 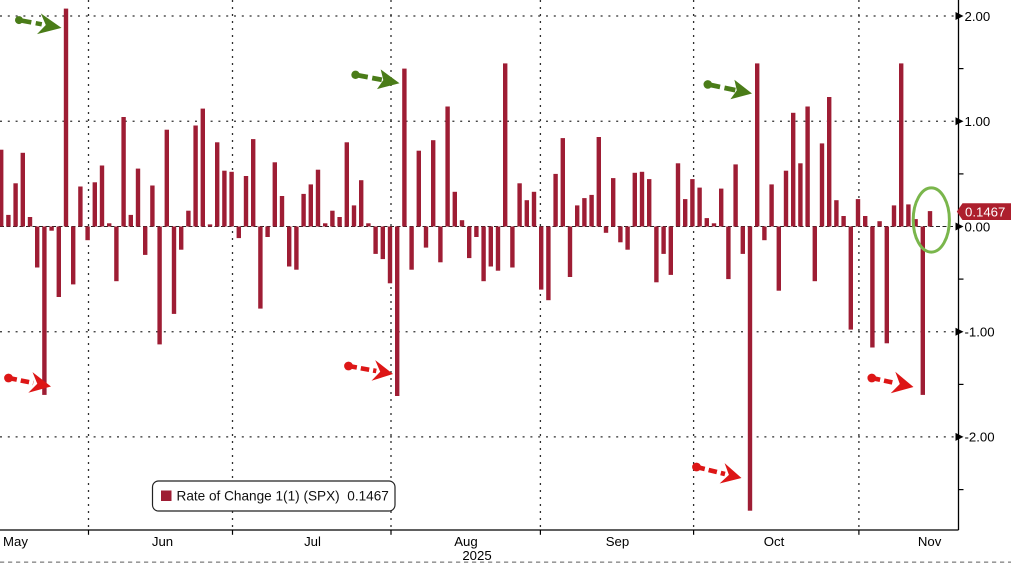 What do you see at coordinates (476, 555) in the screenshot?
I see `svg-text: 2025` at bounding box center [476, 555].